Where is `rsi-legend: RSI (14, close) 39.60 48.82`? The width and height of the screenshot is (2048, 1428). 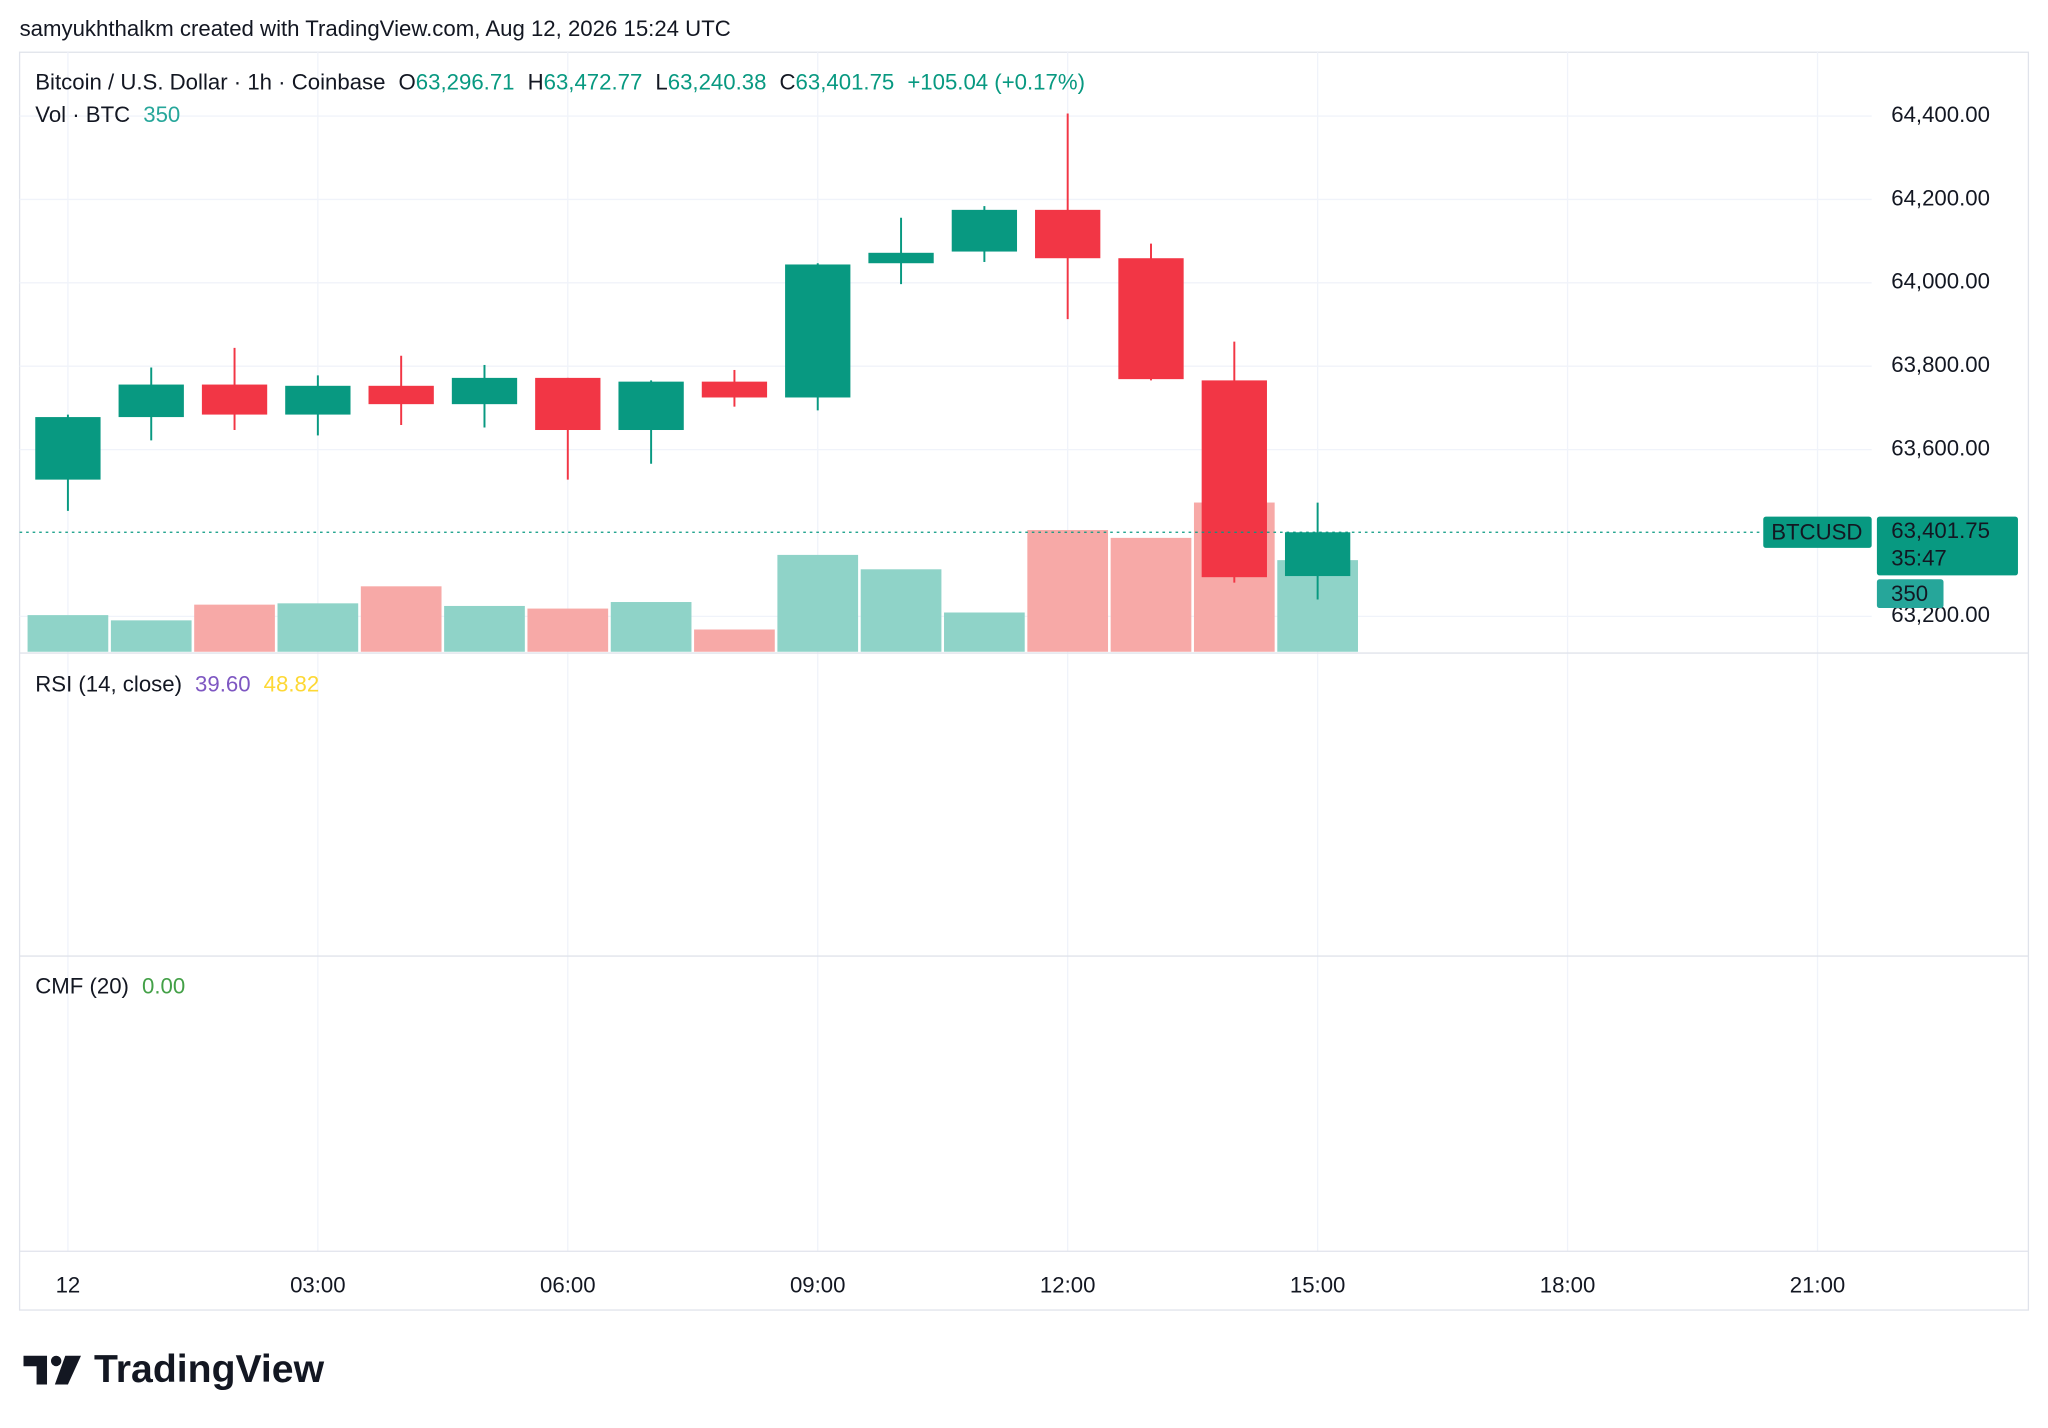
rsi-legend: RSI (14, close) 39.60 48.82 is located at coordinates (177, 684).